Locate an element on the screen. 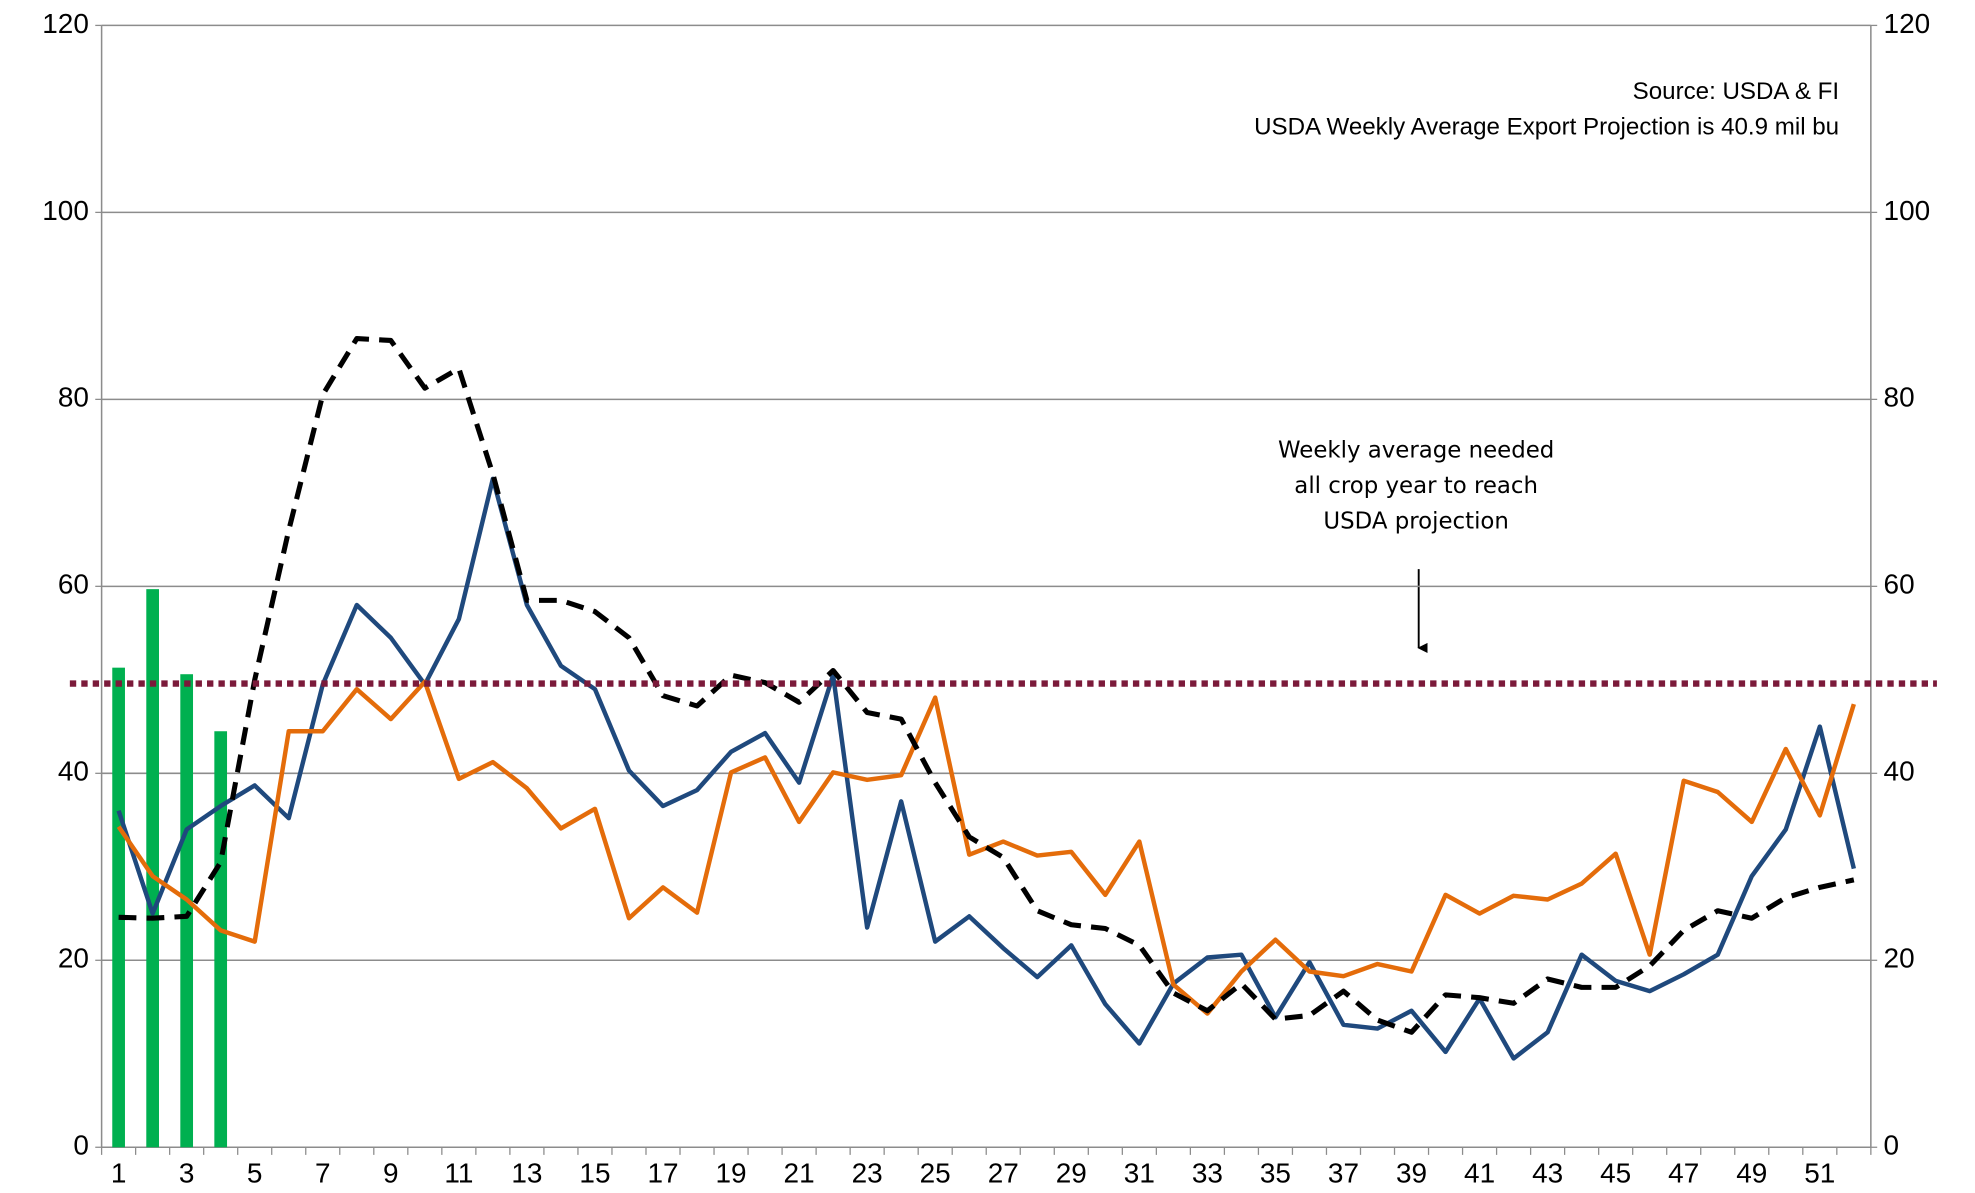 The height and width of the screenshot is (1193, 1975). y2-tick-label: 40 is located at coordinates (1899, 771).